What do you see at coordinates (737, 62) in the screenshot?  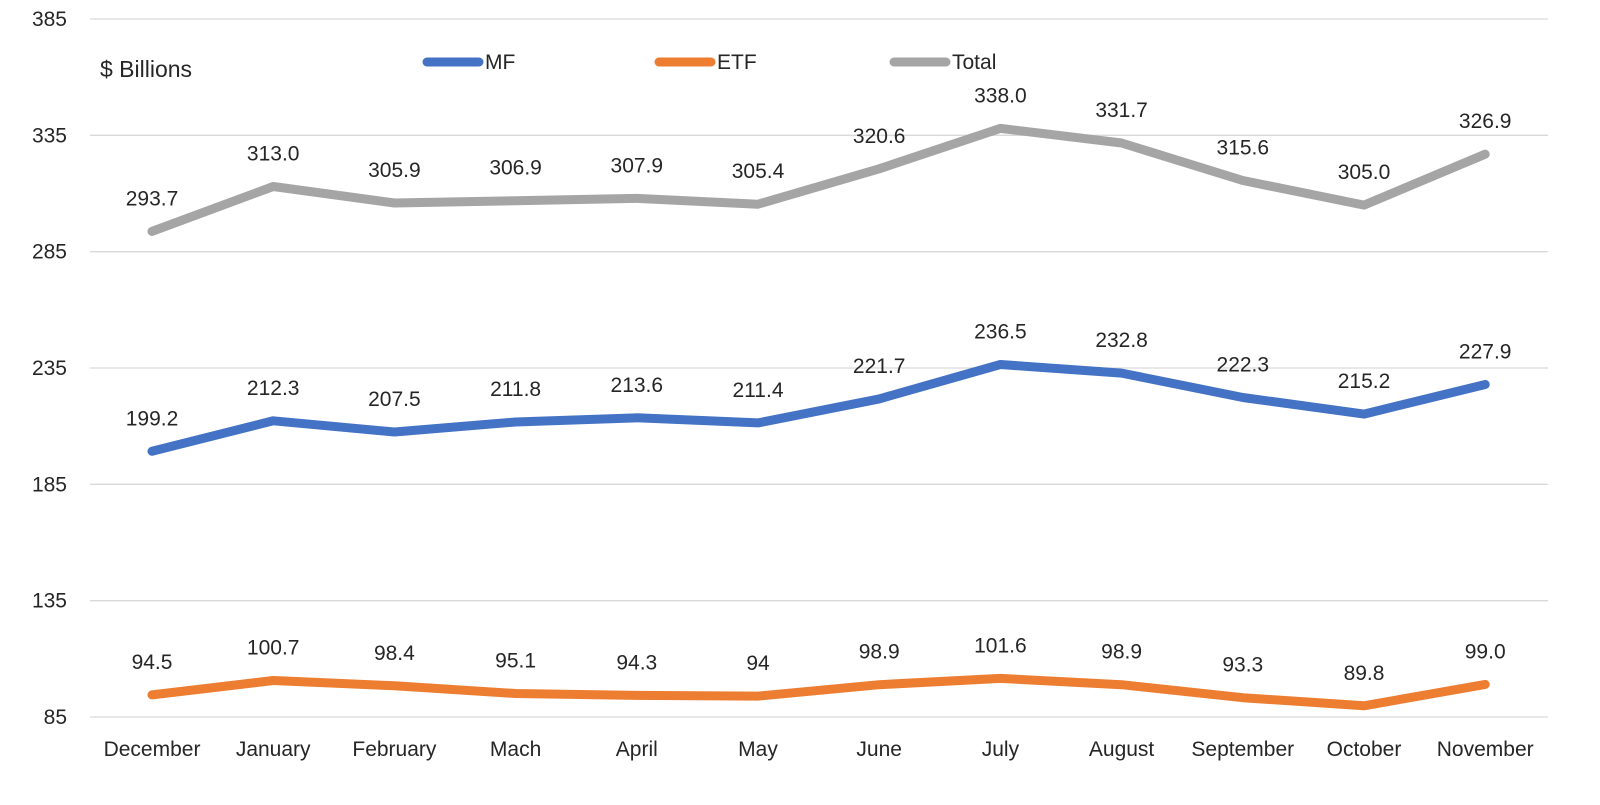 I see `legend-label-etf: ETF` at bounding box center [737, 62].